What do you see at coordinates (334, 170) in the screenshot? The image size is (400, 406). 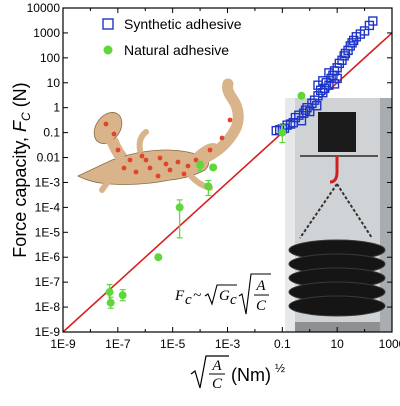 I see `photo-hook` at bounding box center [334, 170].